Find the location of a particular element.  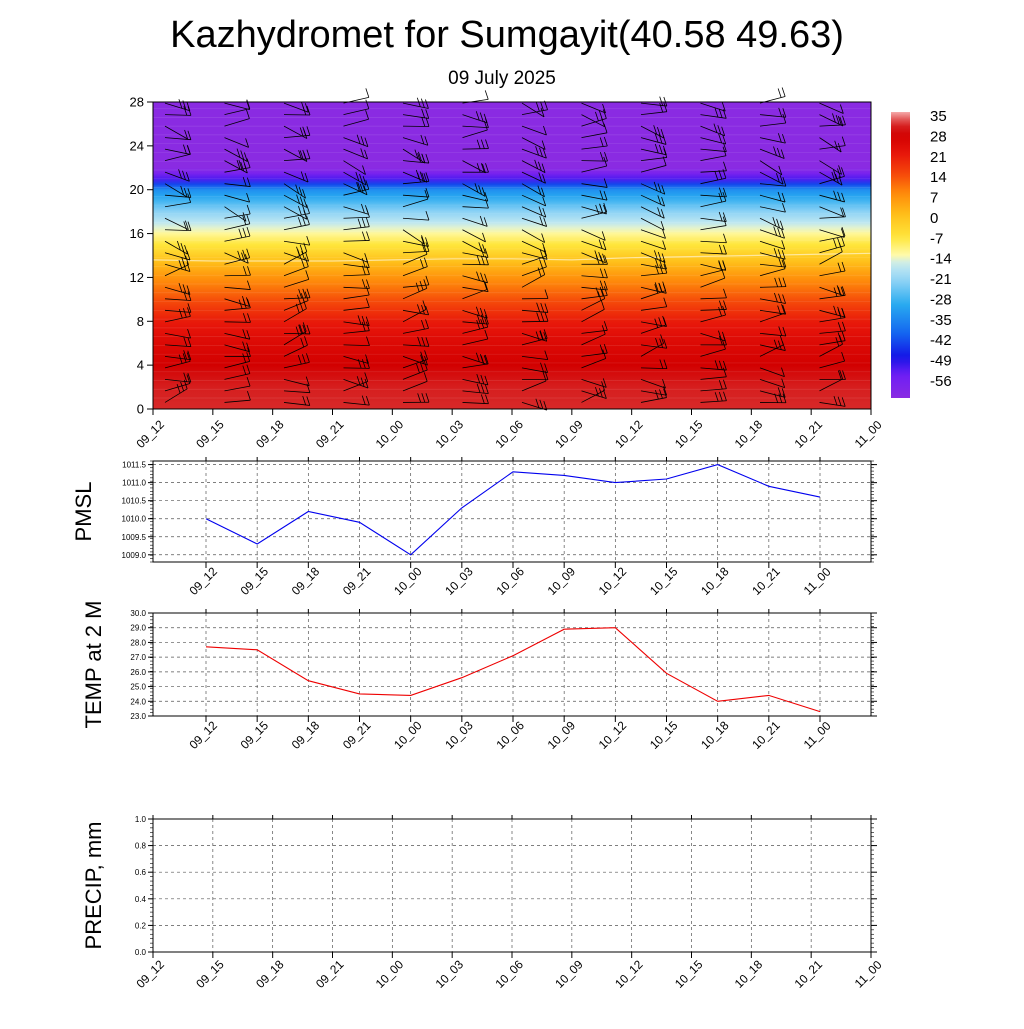

y-tick-label: 30.0 is located at coordinates (138, 613).